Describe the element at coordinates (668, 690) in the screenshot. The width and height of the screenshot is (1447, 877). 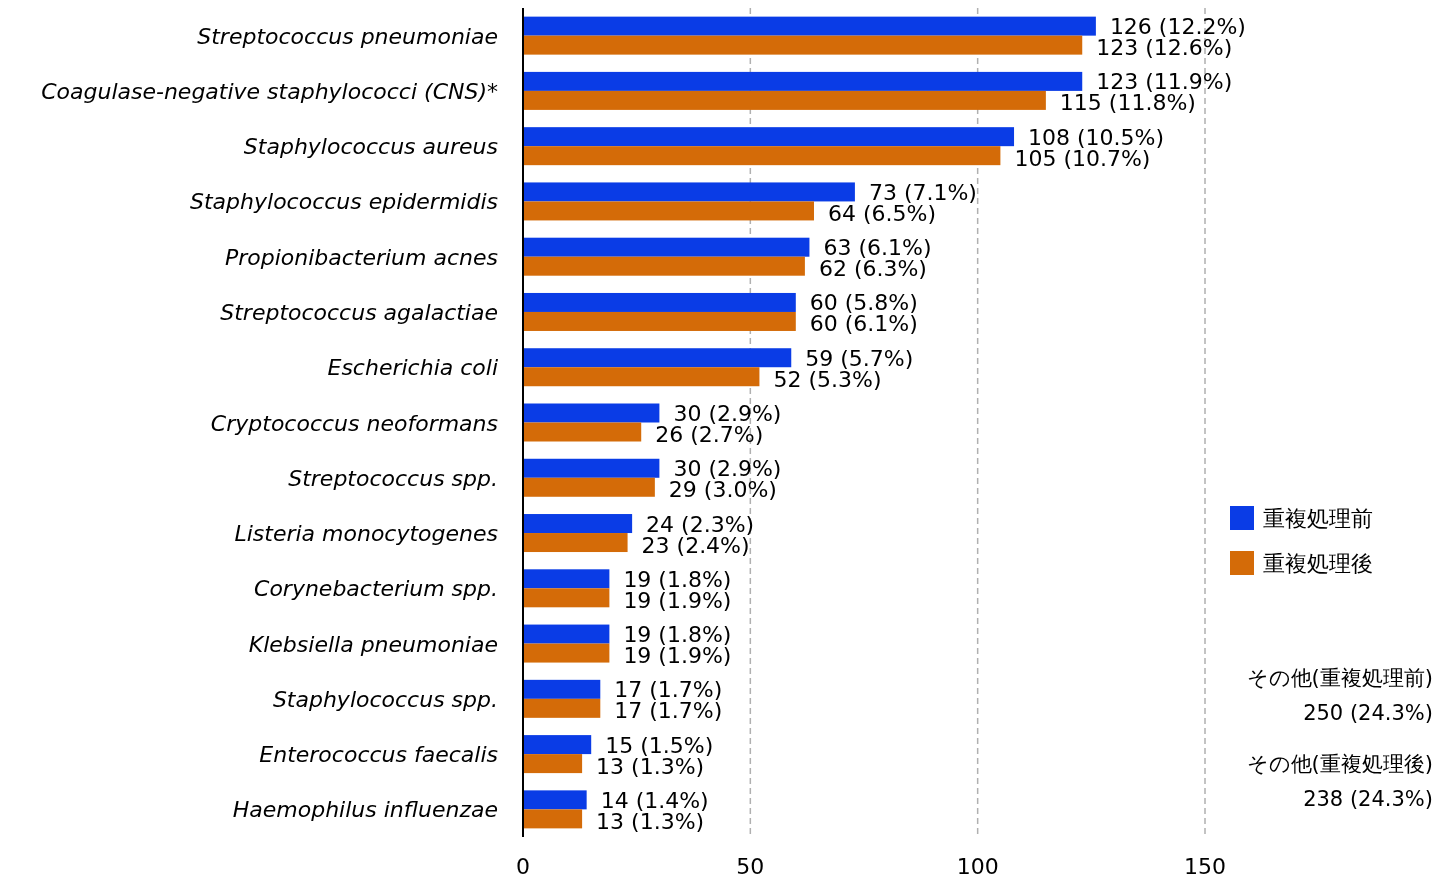
I see `data-label: 17 (1.7%)` at that location.